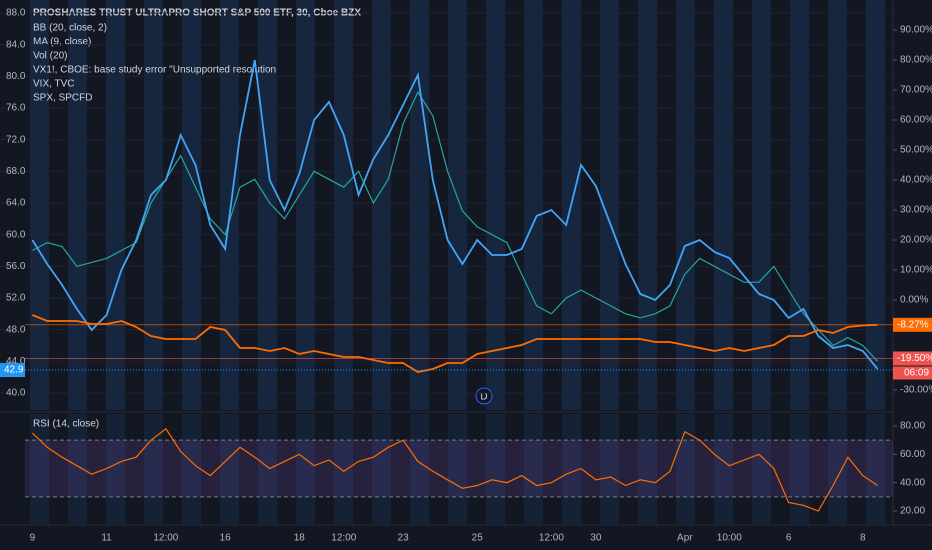 This screenshot has width=932, height=550. I want to click on event-marker-label: D, so click(483, 397).